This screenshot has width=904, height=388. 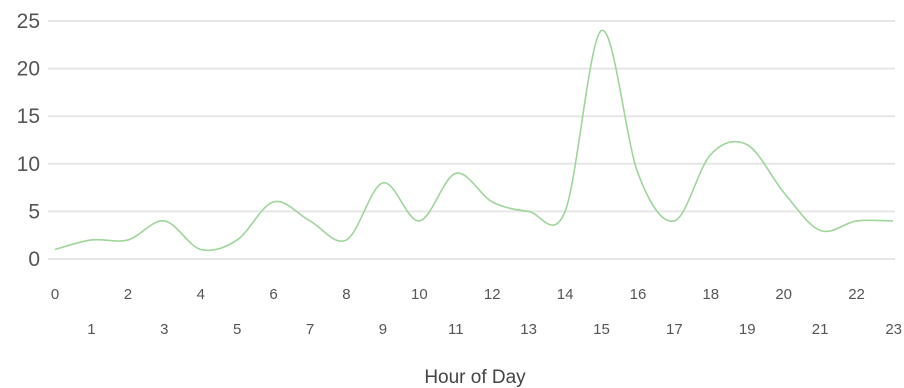 I want to click on x-tick-label: 20, so click(x=783, y=294).